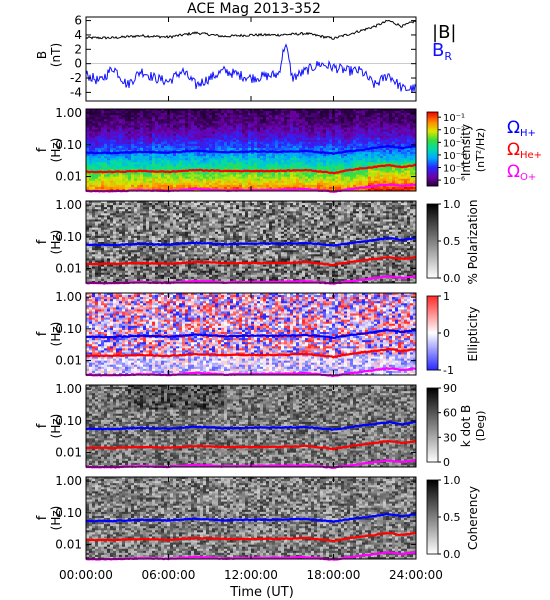  What do you see at coordinates (521, 172) in the screenshot?
I see `legend-omega-O: ΩO+` at bounding box center [521, 172].